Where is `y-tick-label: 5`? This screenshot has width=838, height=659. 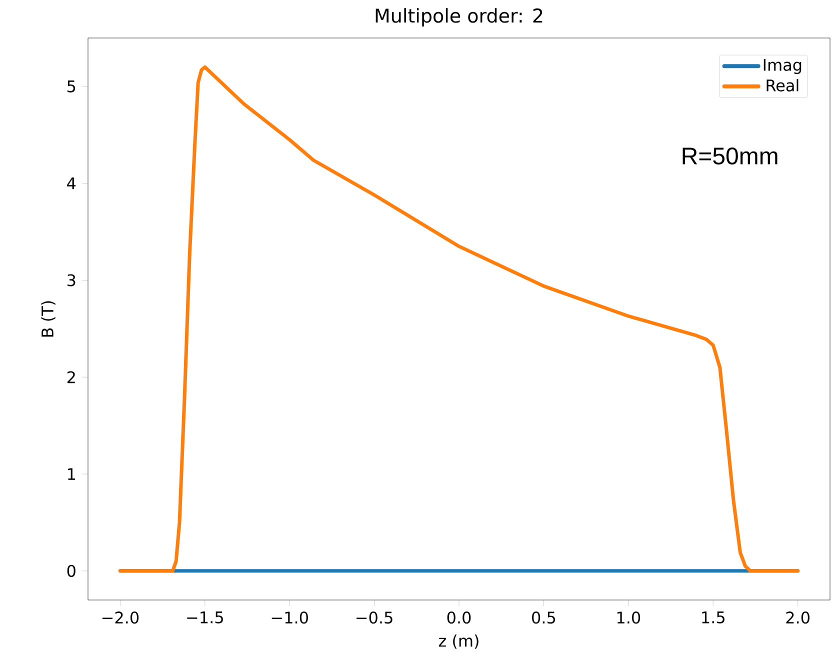
y-tick-label: 5 is located at coordinates (72, 86).